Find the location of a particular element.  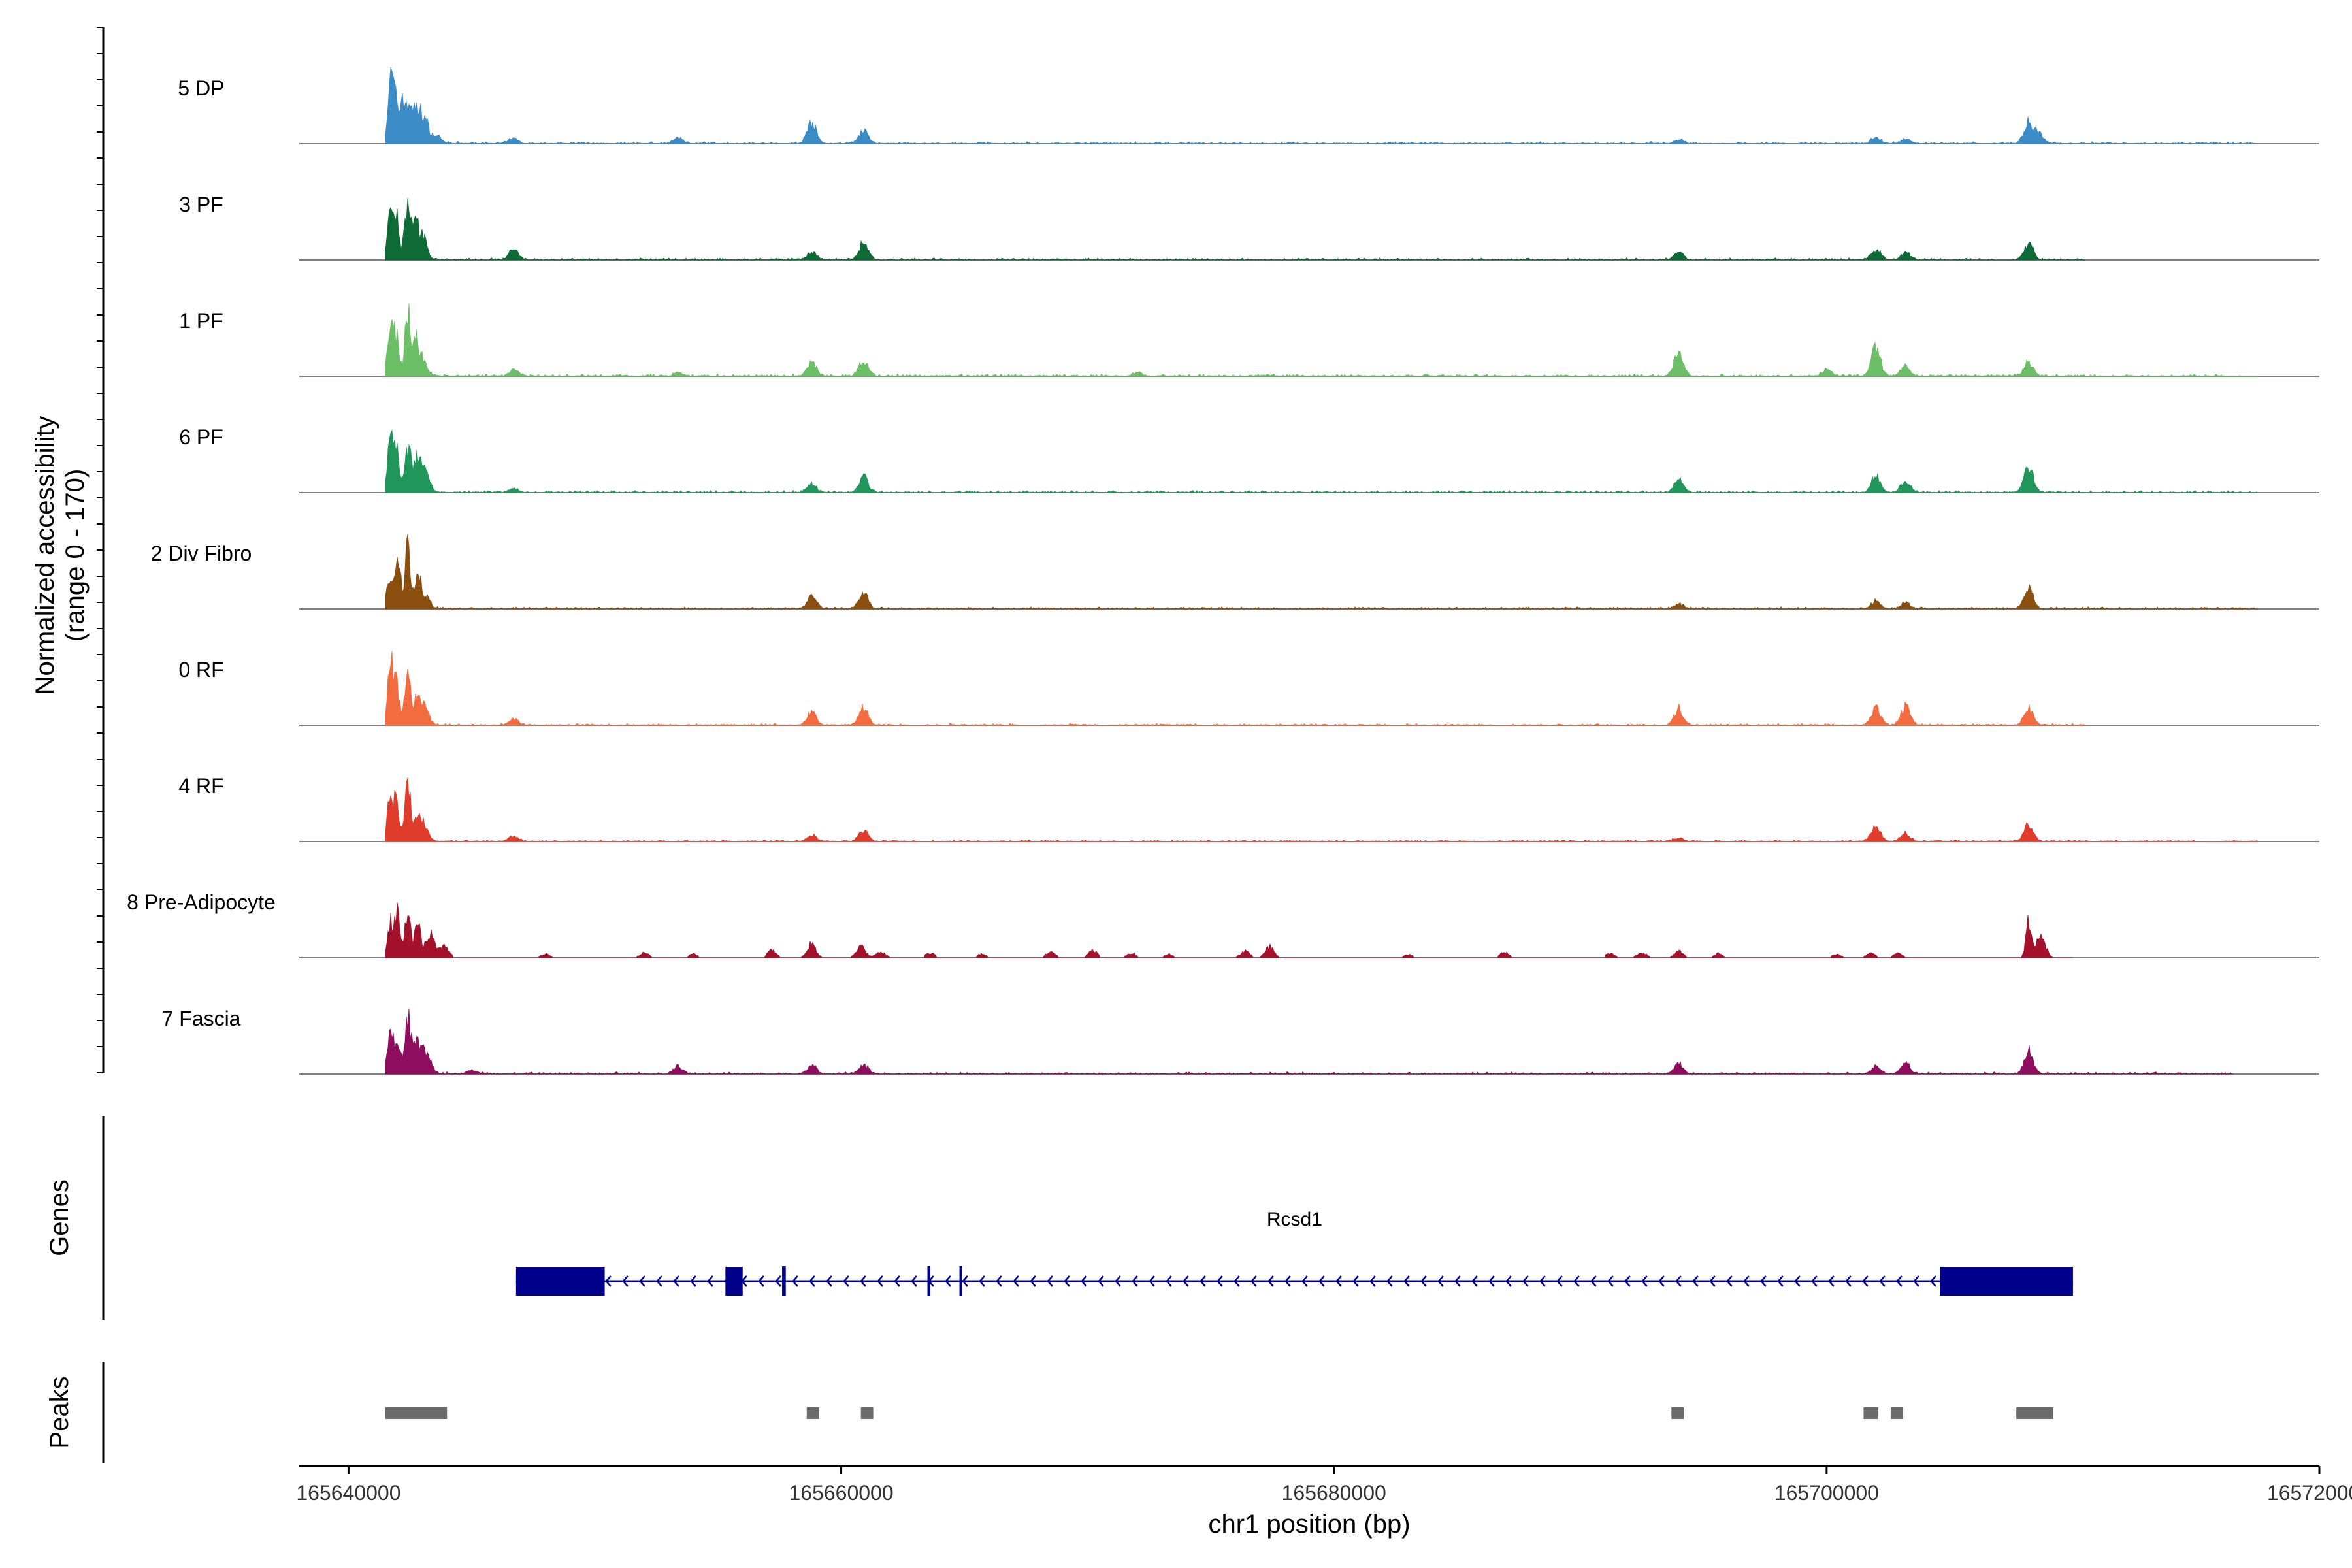

x-tick-label: 165680000 is located at coordinates (1334, 1493).